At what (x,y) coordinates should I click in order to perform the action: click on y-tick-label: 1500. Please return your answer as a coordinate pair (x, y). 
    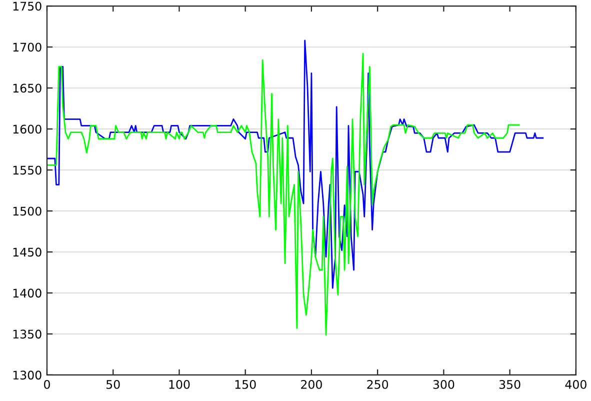
    Looking at the image, I should click on (27, 211).